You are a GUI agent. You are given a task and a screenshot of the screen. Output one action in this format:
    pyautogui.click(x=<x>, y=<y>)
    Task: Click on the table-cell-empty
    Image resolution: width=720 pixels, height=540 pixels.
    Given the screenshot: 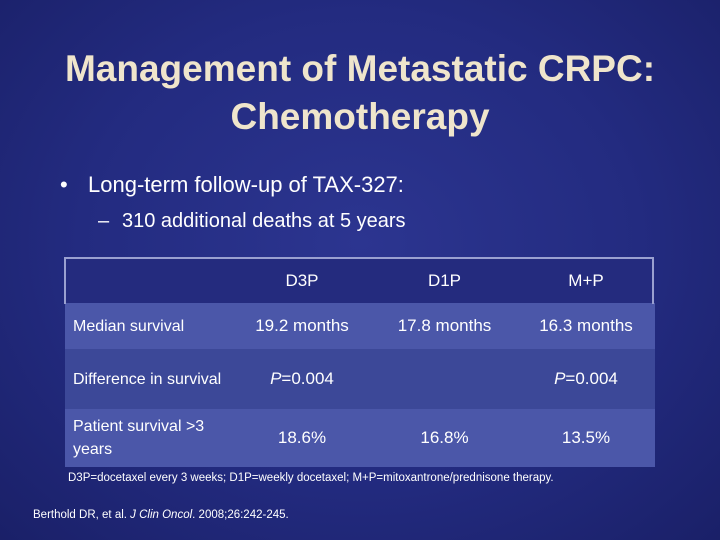 What is the action you would take?
    pyautogui.click(x=444, y=379)
    